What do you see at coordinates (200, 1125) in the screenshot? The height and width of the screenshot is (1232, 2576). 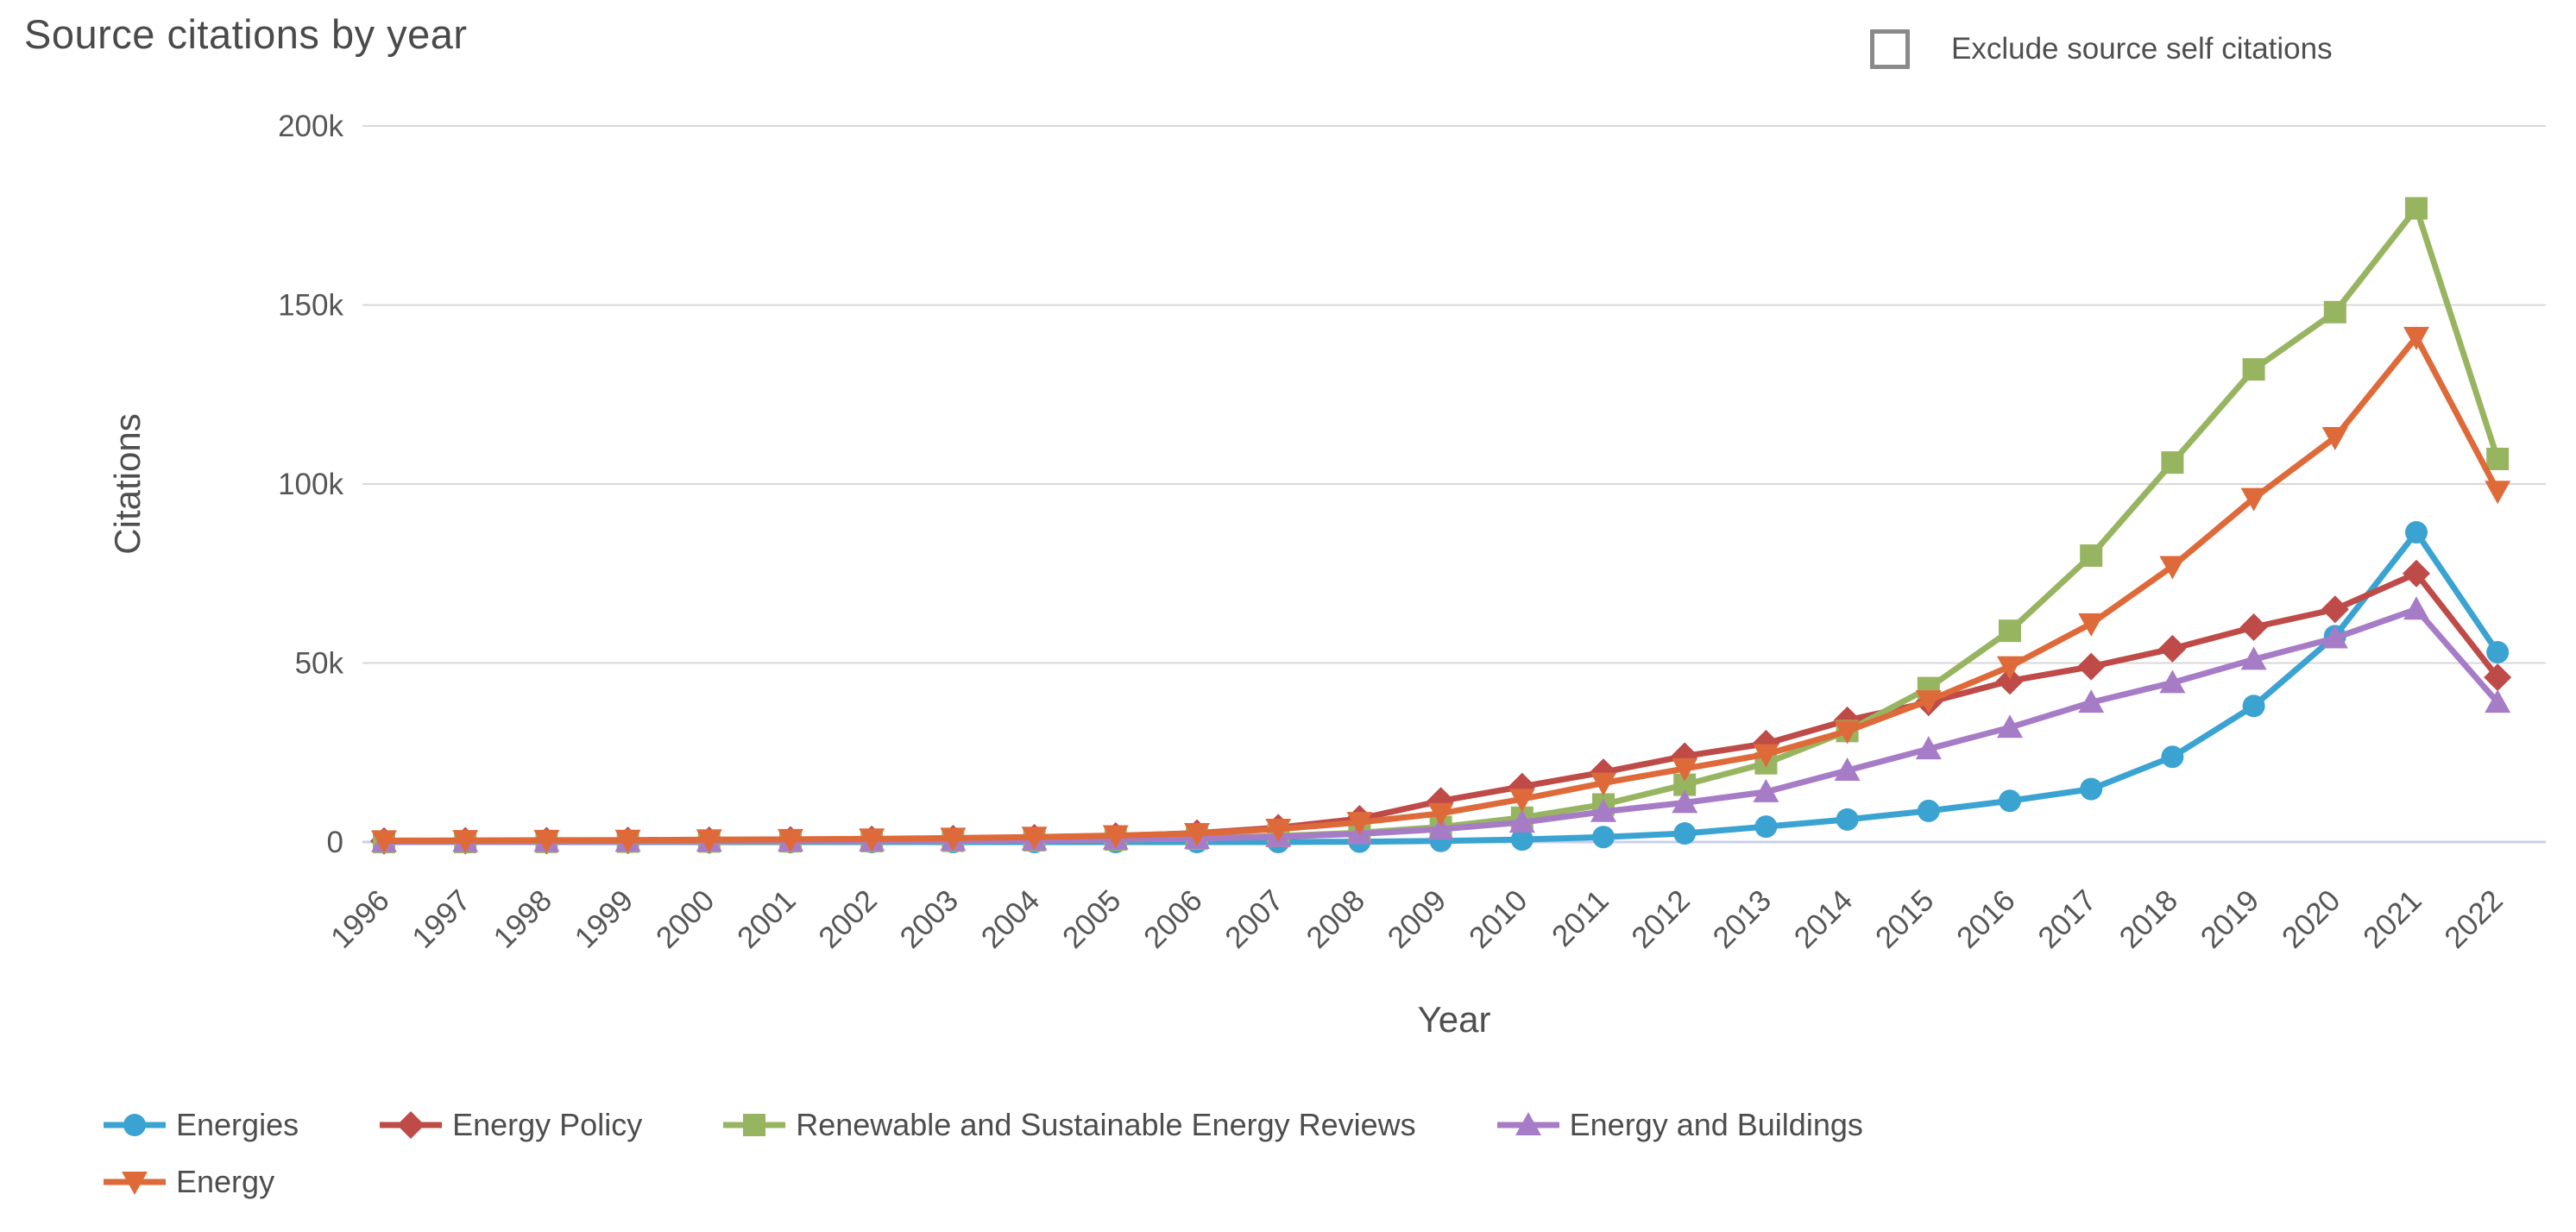 I see `legend-item-energies: Energies` at bounding box center [200, 1125].